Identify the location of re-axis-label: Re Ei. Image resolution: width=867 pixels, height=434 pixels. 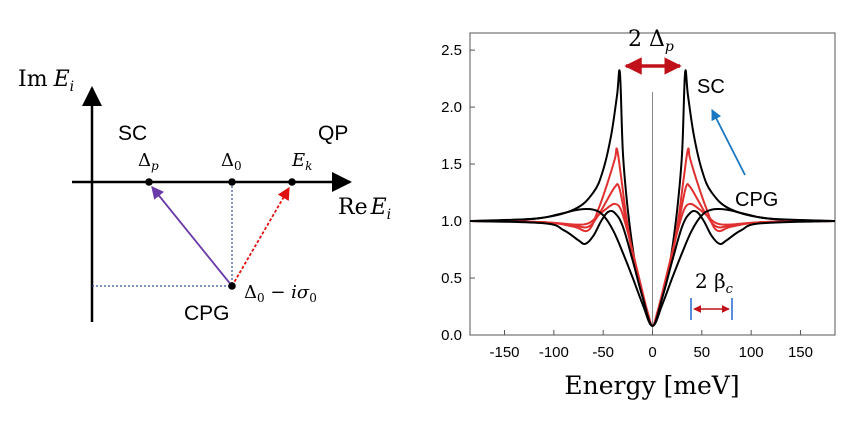
(364, 209).